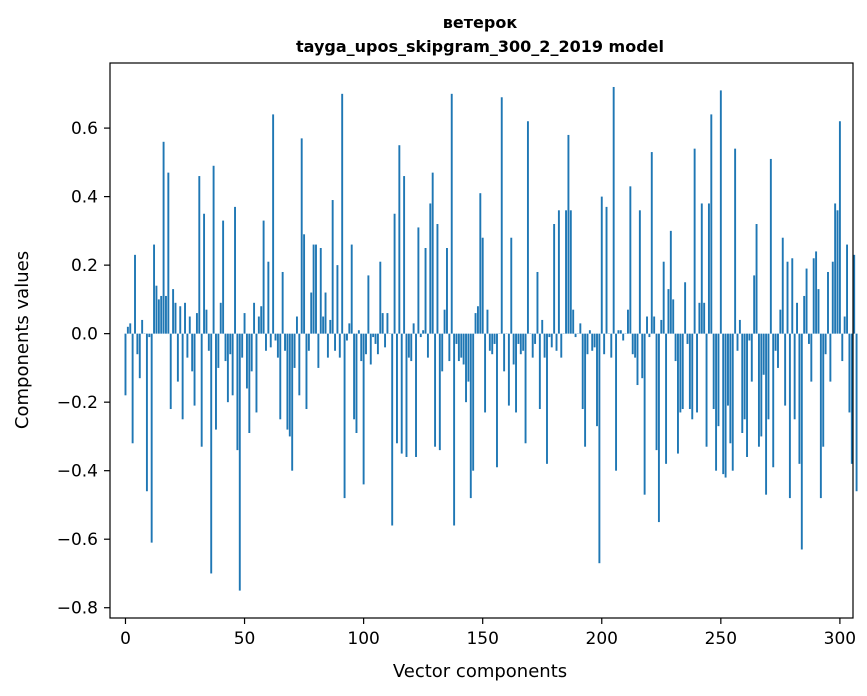  I want to click on y-axis-ticks: −0.8 −0.6 −0.4 −0.2 0.0 0.2 0.4 0.6, so click(83, 369).